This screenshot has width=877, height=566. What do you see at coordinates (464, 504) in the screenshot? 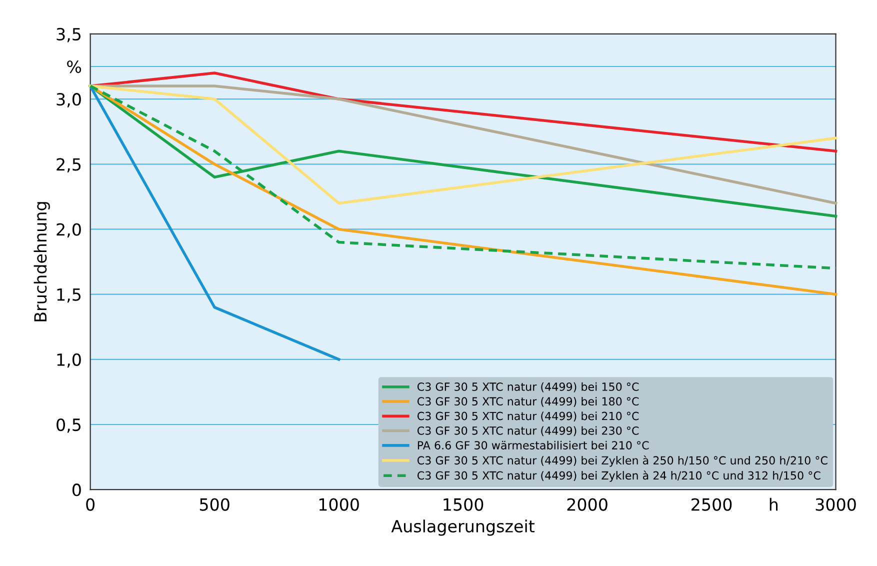
I see `x-tick-label: 1500` at bounding box center [464, 504].